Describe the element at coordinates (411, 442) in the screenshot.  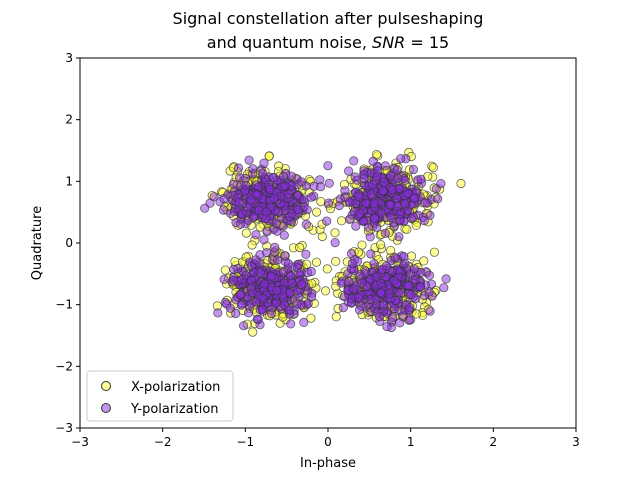
I see `x-tick-label: 1` at that location.